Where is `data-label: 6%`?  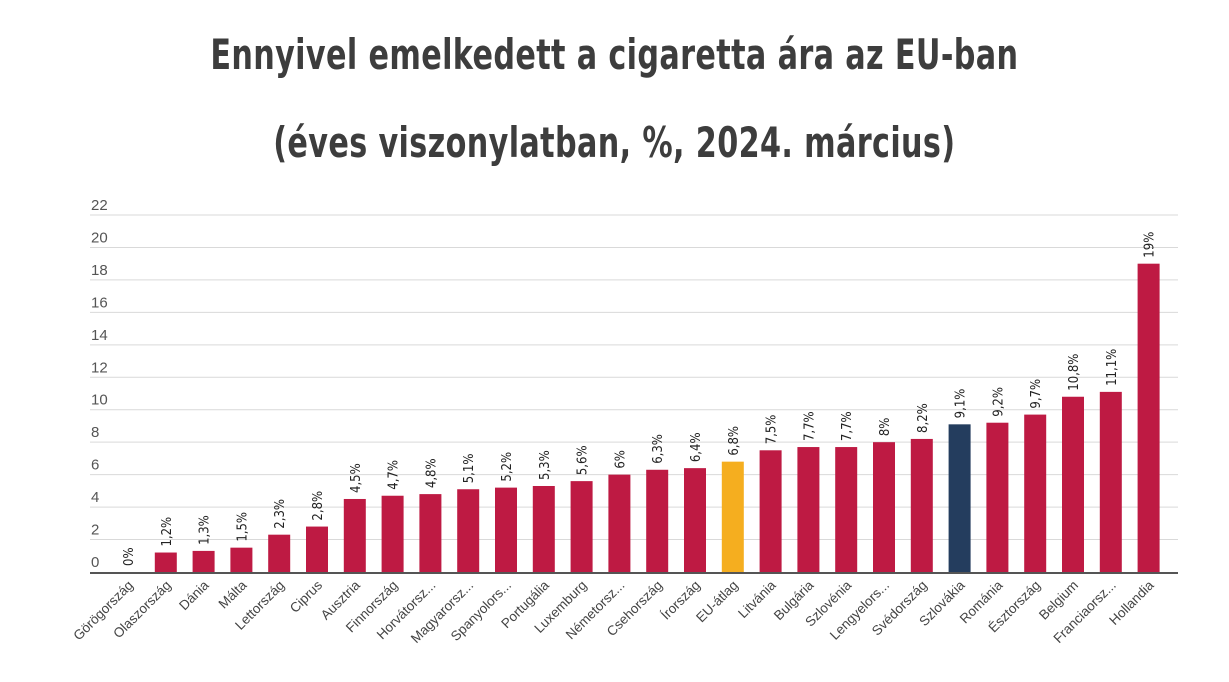
data-label: 6% is located at coordinates (620, 459).